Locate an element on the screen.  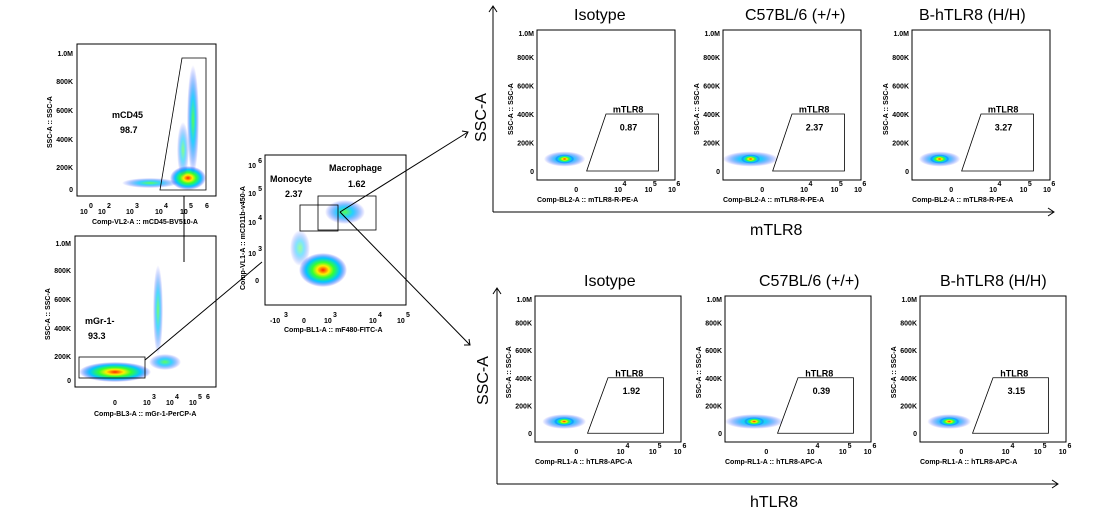
panel-y-label: SSC-A is located at coordinates (481, 117).